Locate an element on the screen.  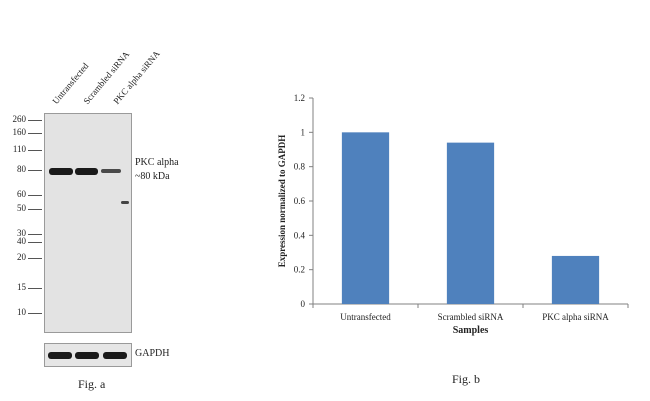
x-tick-label: Scrambled siRNA is located at coordinates (471, 317).